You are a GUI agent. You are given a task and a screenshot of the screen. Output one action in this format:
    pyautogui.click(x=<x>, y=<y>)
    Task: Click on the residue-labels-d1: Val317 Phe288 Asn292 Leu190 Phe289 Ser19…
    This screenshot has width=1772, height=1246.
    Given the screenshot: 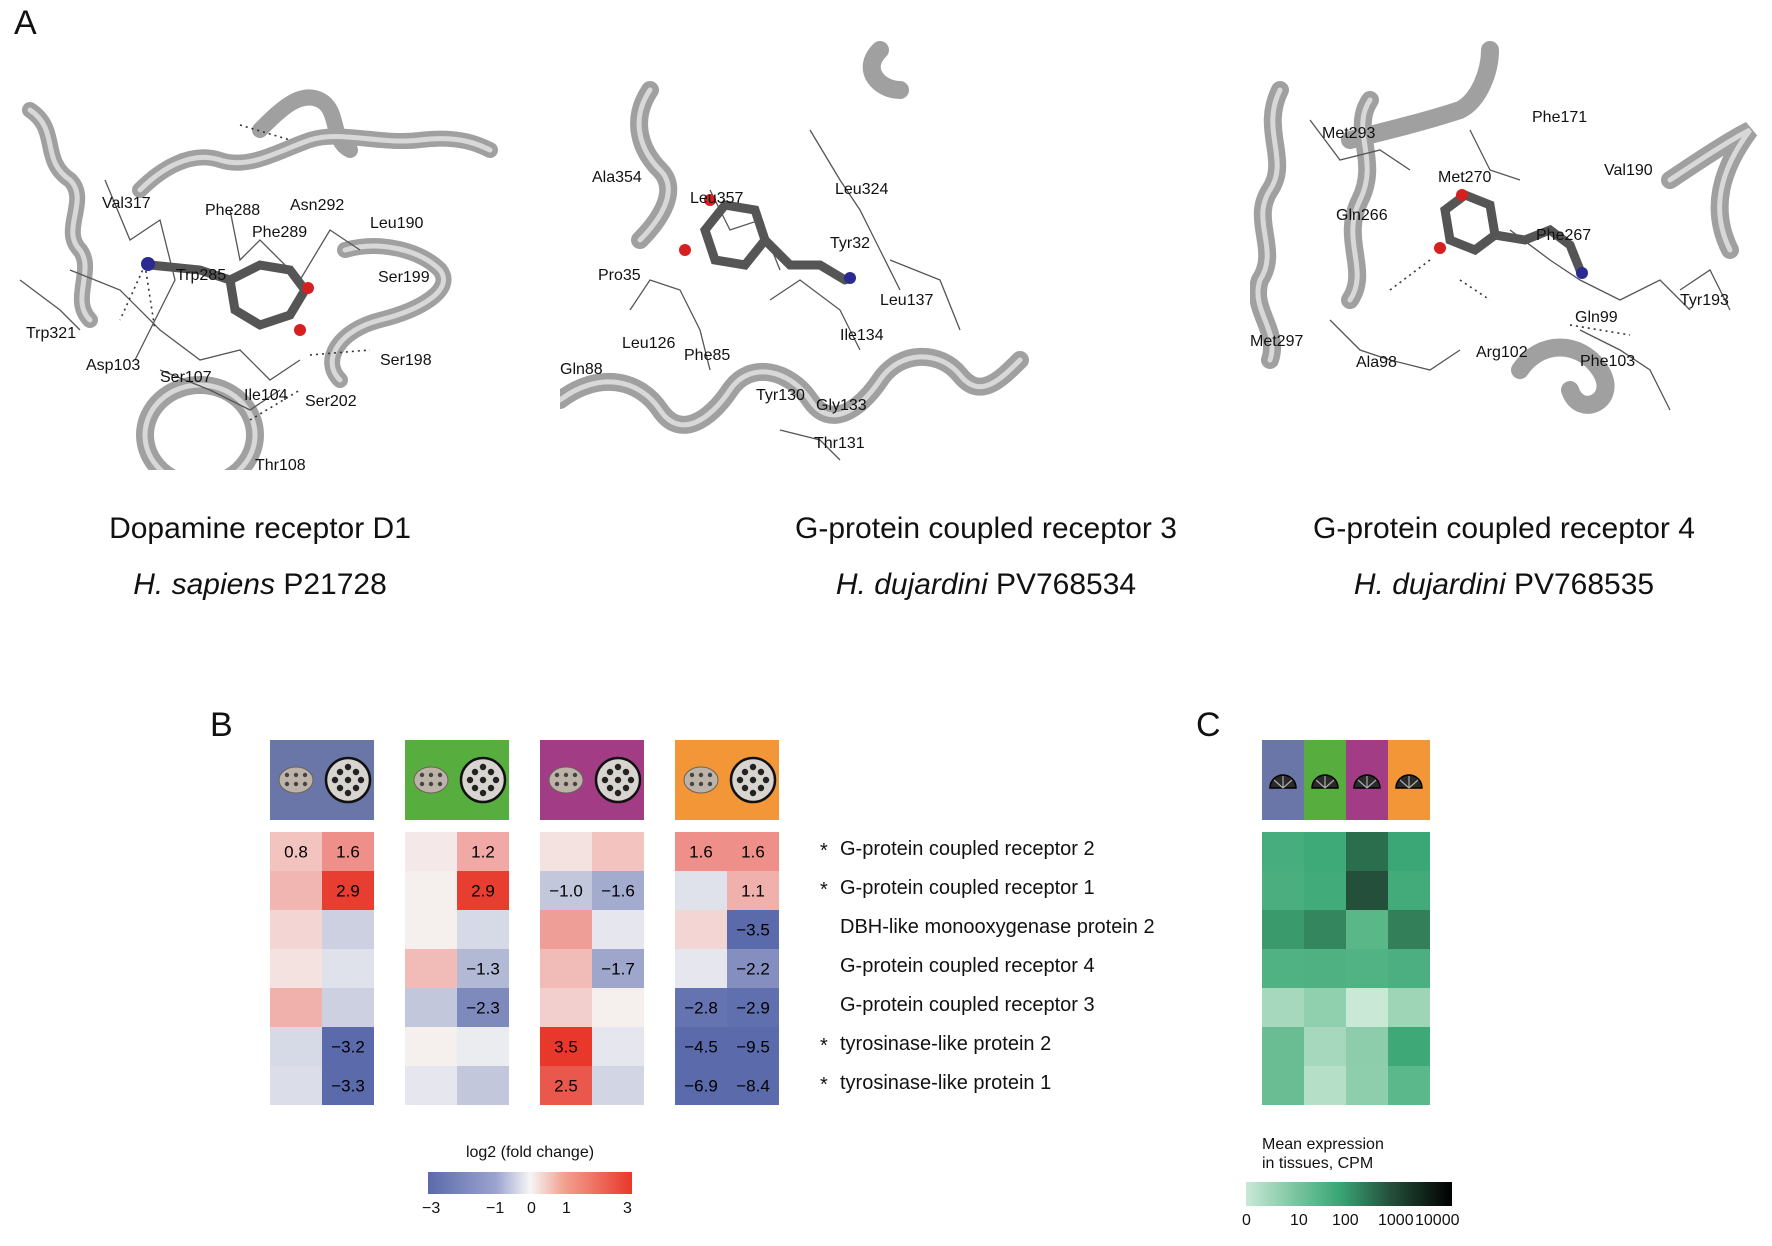 What is the action you would take?
    pyautogui.click(x=229, y=332)
    